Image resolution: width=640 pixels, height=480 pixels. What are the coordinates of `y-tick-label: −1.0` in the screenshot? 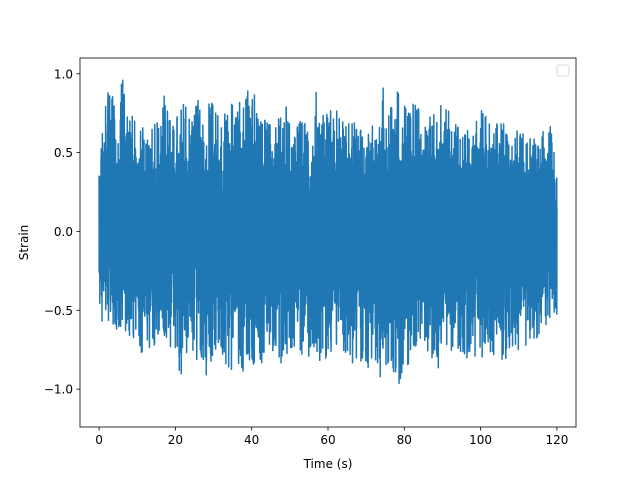 It's located at (58, 390).